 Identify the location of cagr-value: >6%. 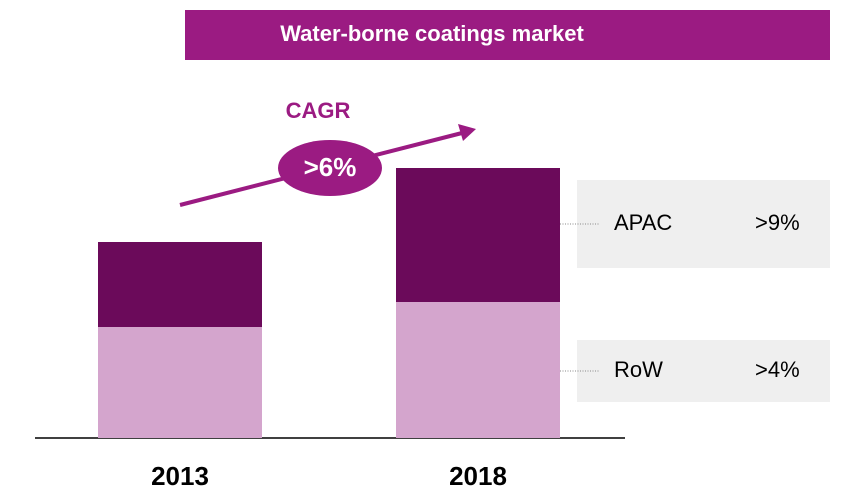
(330, 167).